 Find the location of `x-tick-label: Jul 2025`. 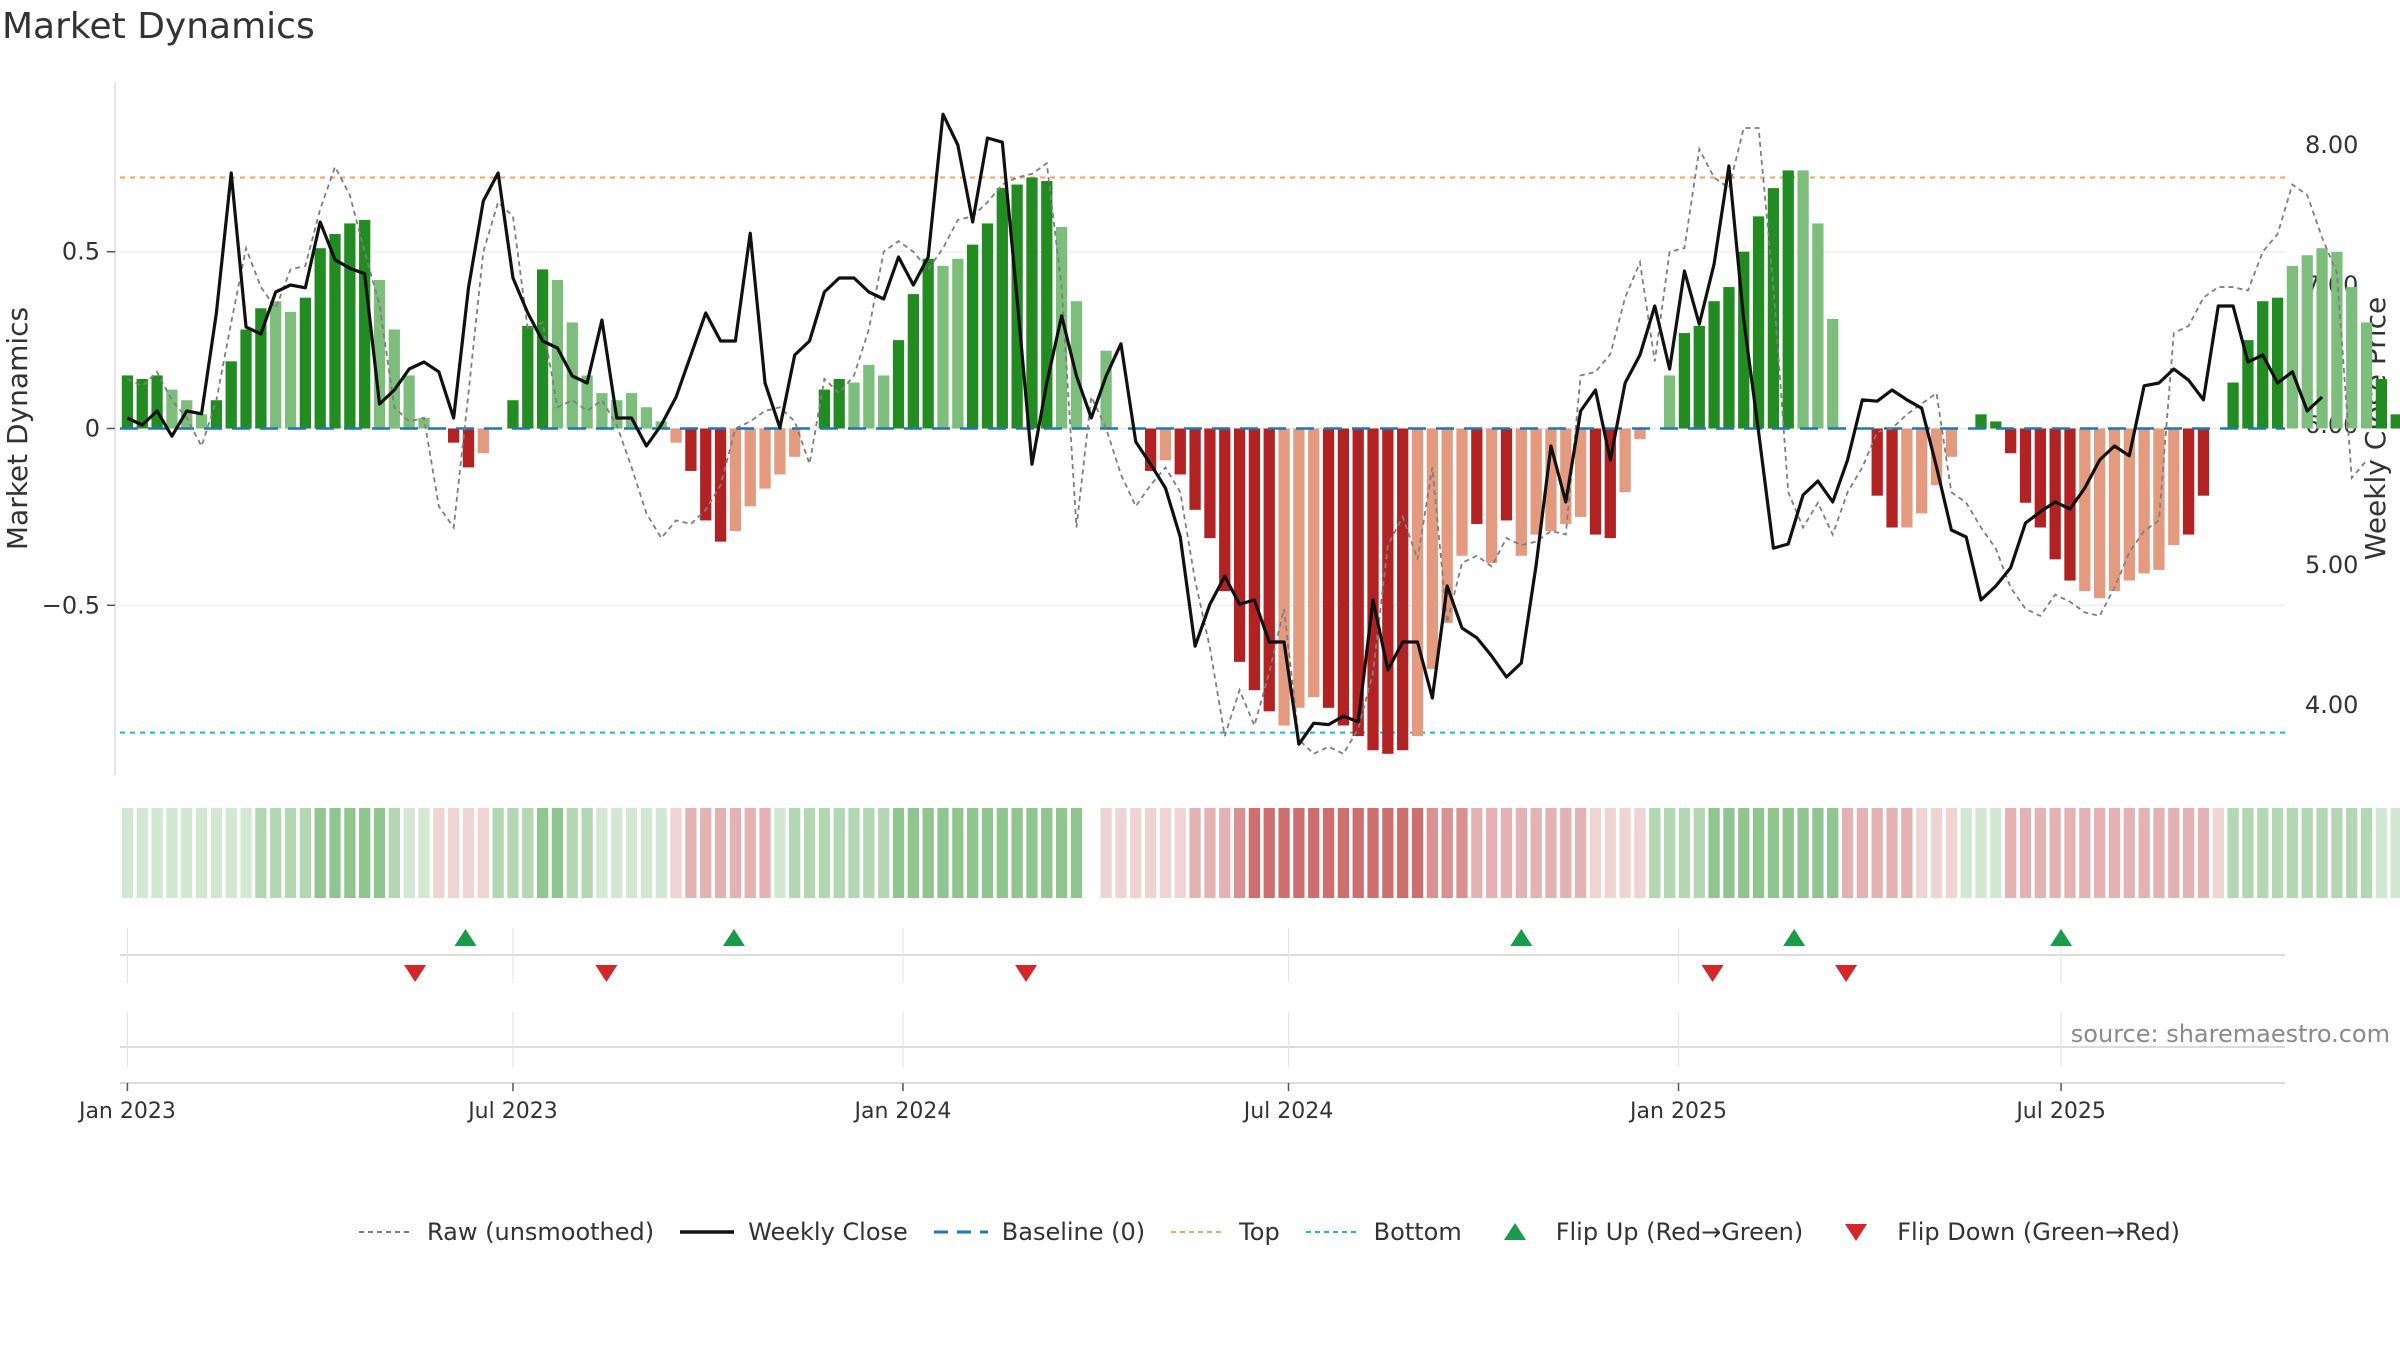

x-tick-label: Jul 2025 is located at coordinates (2060, 1111).